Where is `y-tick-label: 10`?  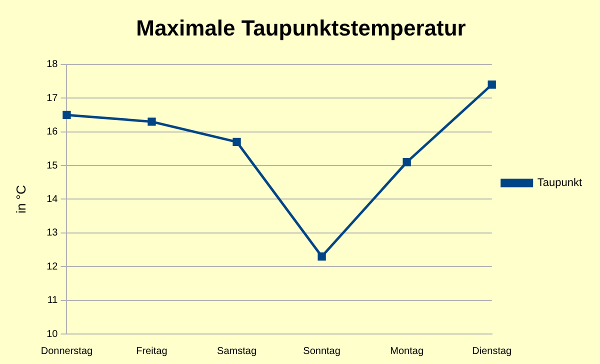 y-tick-label: 10 is located at coordinates (52, 334).